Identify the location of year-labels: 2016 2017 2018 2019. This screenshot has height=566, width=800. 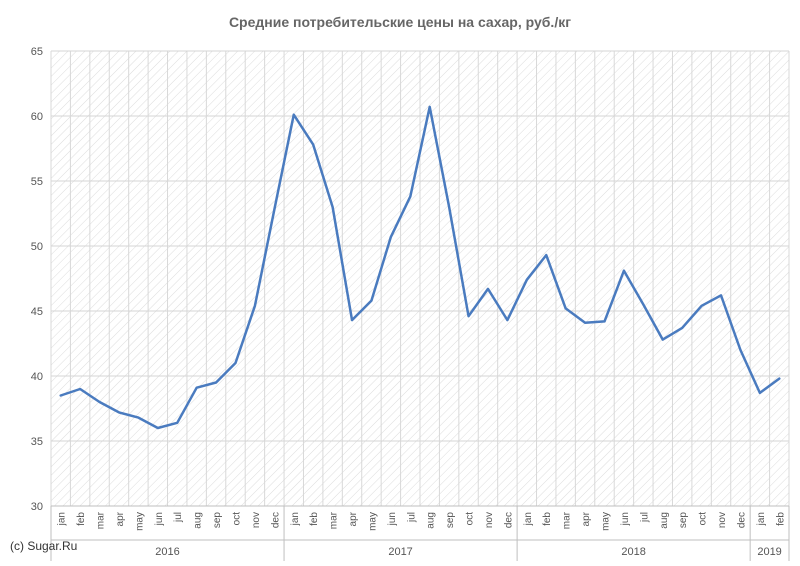
(468, 552).